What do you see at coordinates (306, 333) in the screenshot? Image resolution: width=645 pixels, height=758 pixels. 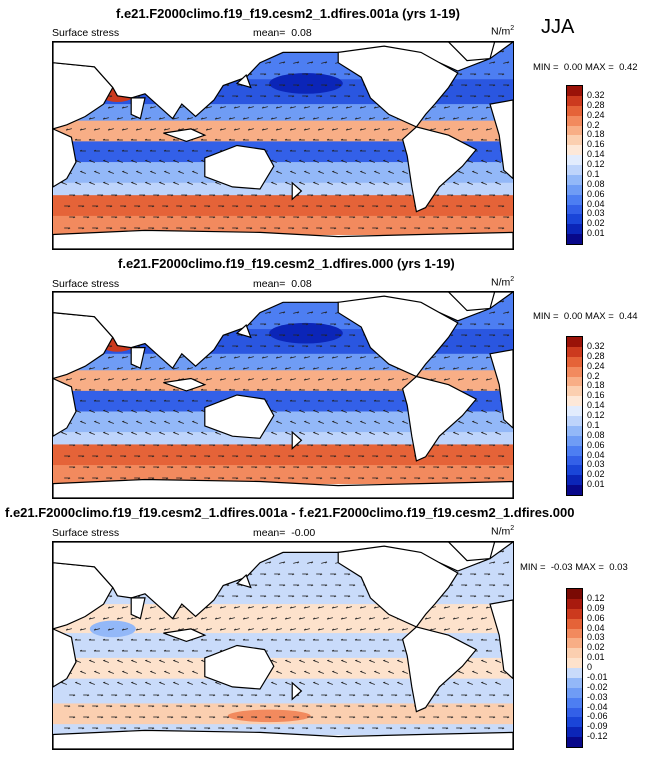 I see `low-stress-patch` at bounding box center [306, 333].